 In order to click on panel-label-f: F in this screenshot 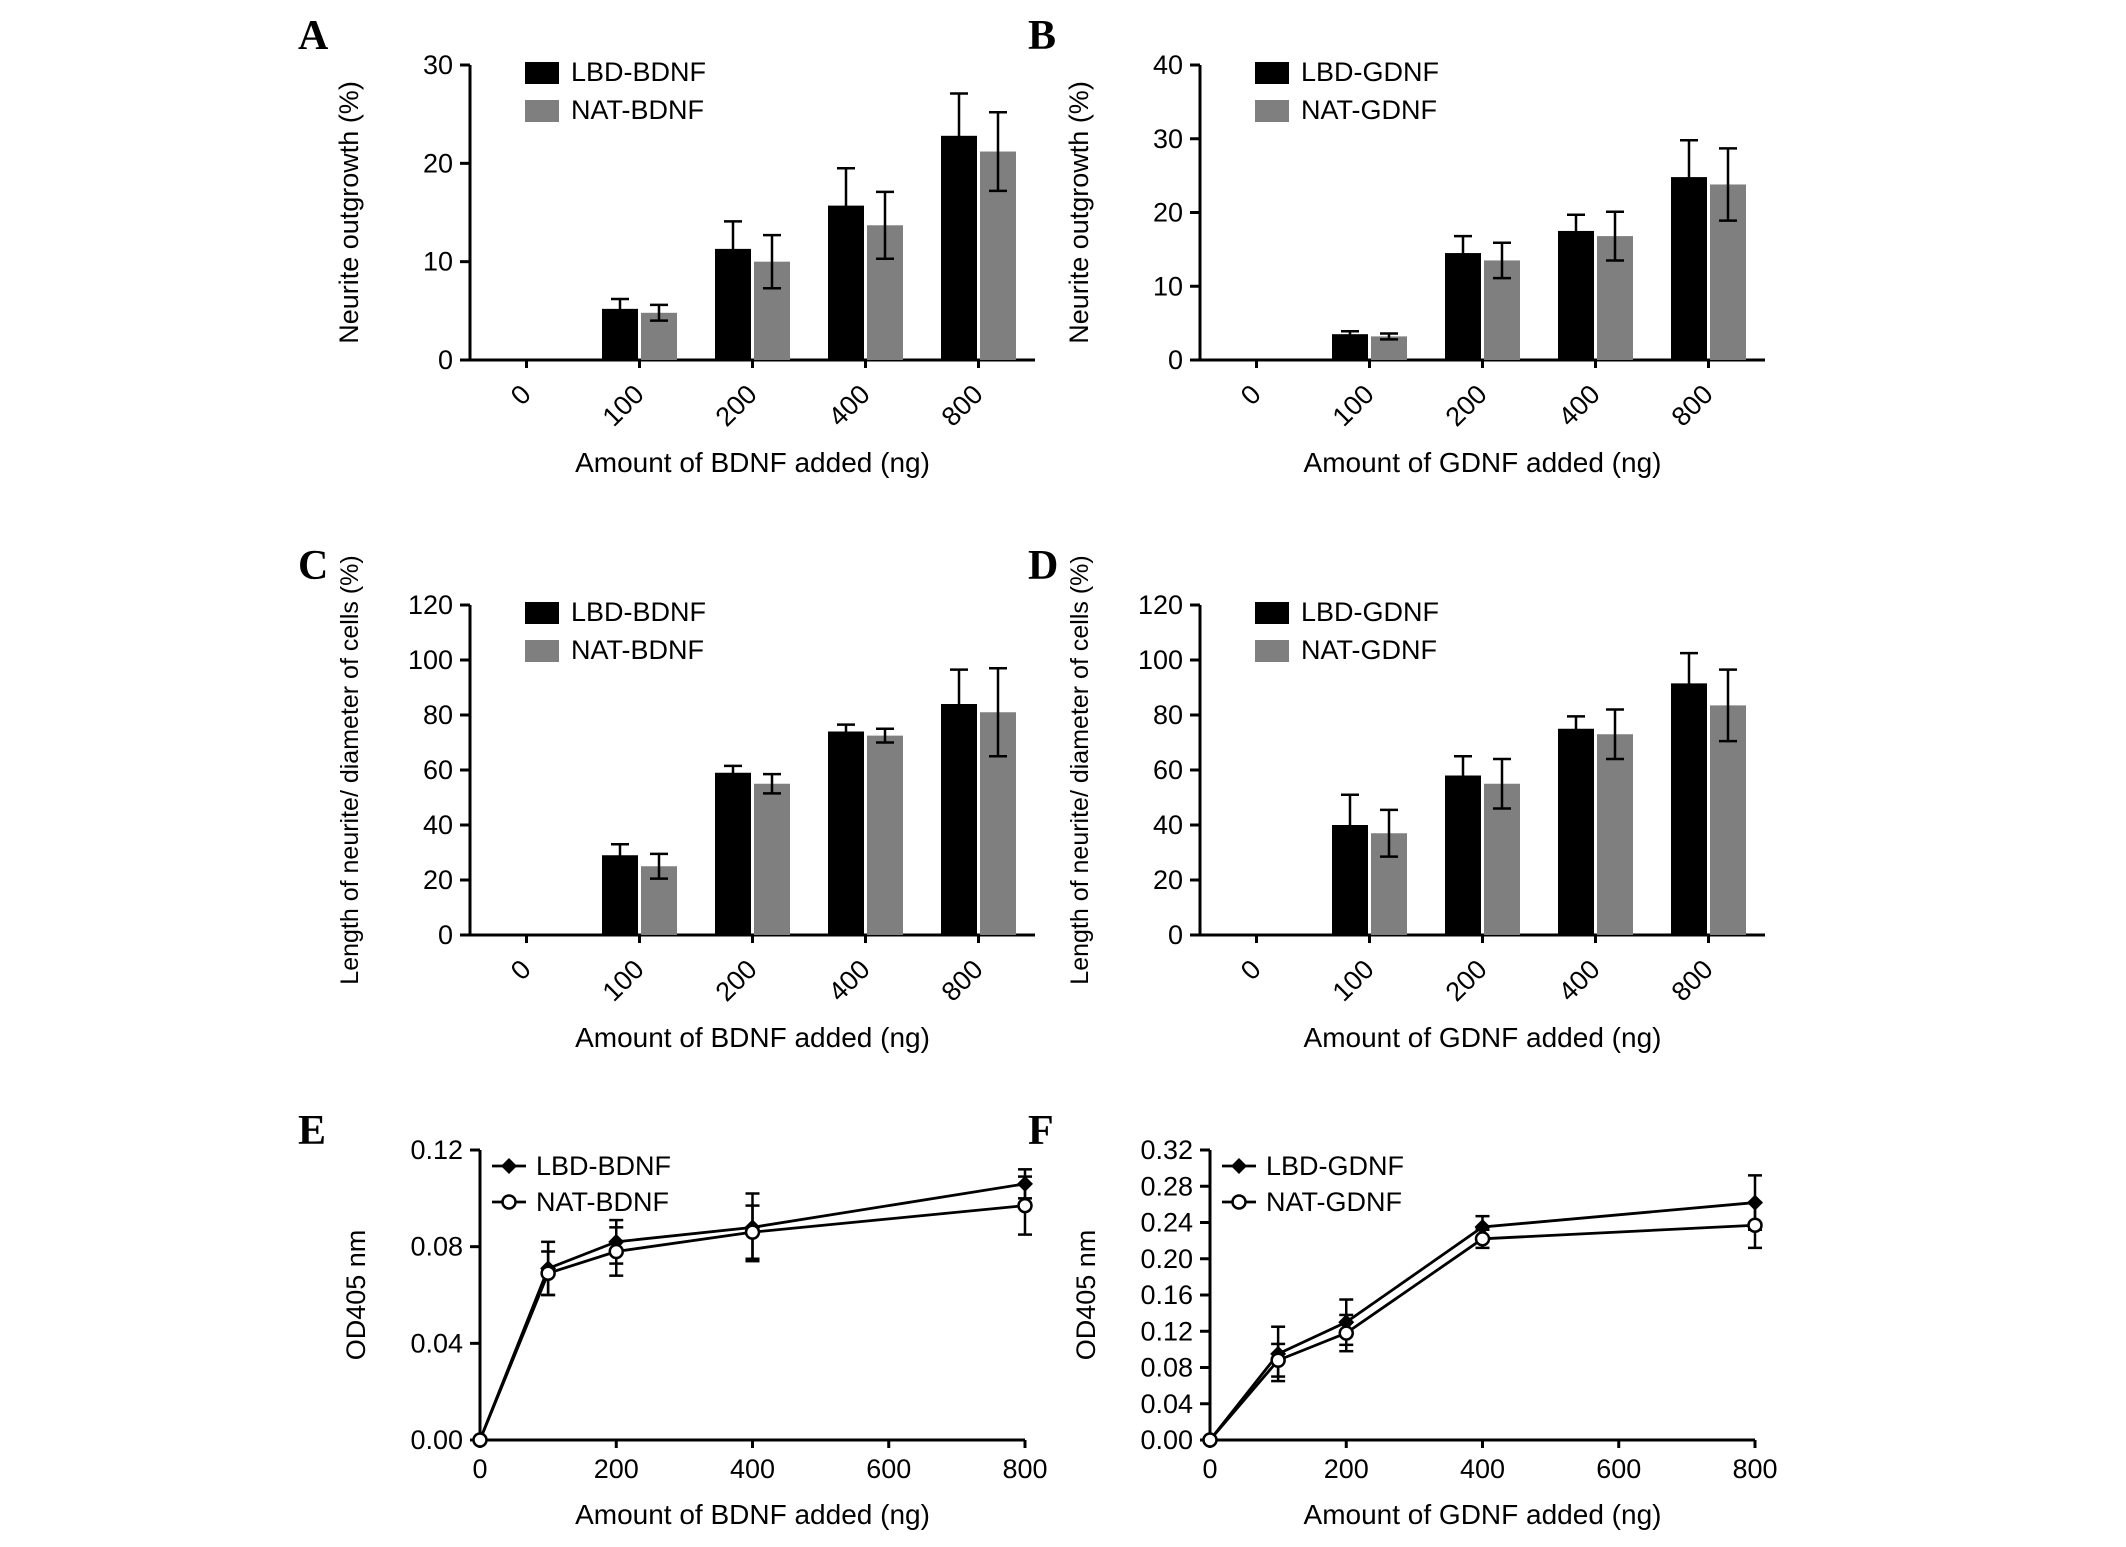, I will do `click(1041, 1131)`.